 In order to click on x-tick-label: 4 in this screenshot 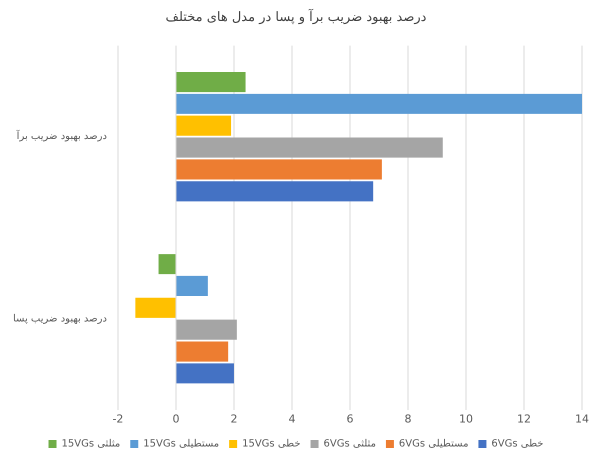, I will do `click(292, 419)`.